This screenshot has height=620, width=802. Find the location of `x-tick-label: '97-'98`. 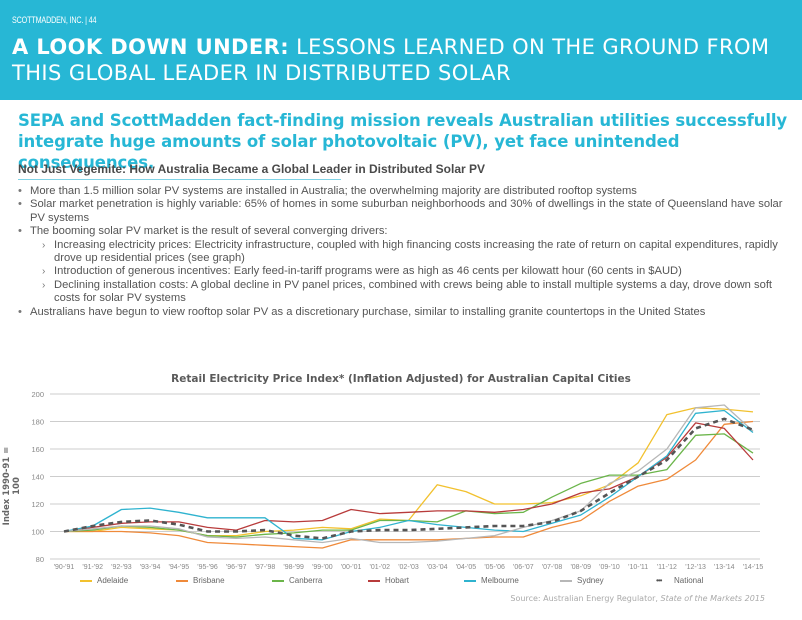

x-tick-label: '97-'98 is located at coordinates (265, 567).